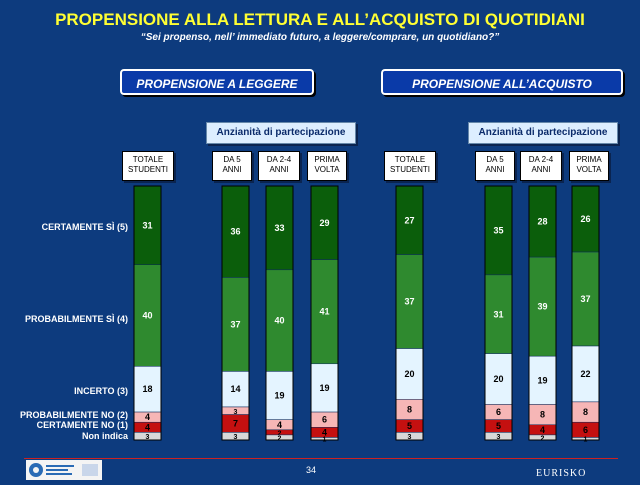  What do you see at coordinates (104, 436) in the screenshot?
I see `row-label-non-indica: Non indica` at bounding box center [104, 436].